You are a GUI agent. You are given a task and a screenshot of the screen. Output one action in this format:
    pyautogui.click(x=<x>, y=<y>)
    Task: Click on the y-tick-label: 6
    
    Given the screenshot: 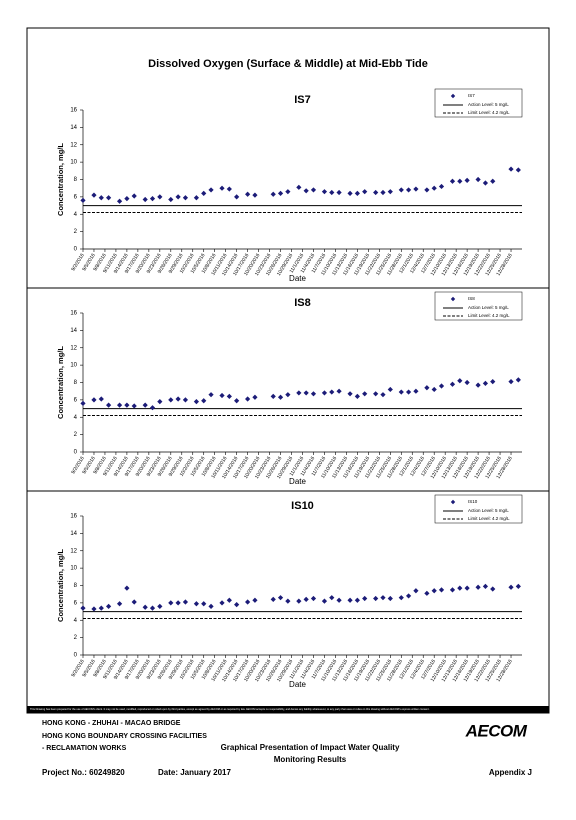 What is the action you would take?
    pyautogui.click(x=76, y=197)
    